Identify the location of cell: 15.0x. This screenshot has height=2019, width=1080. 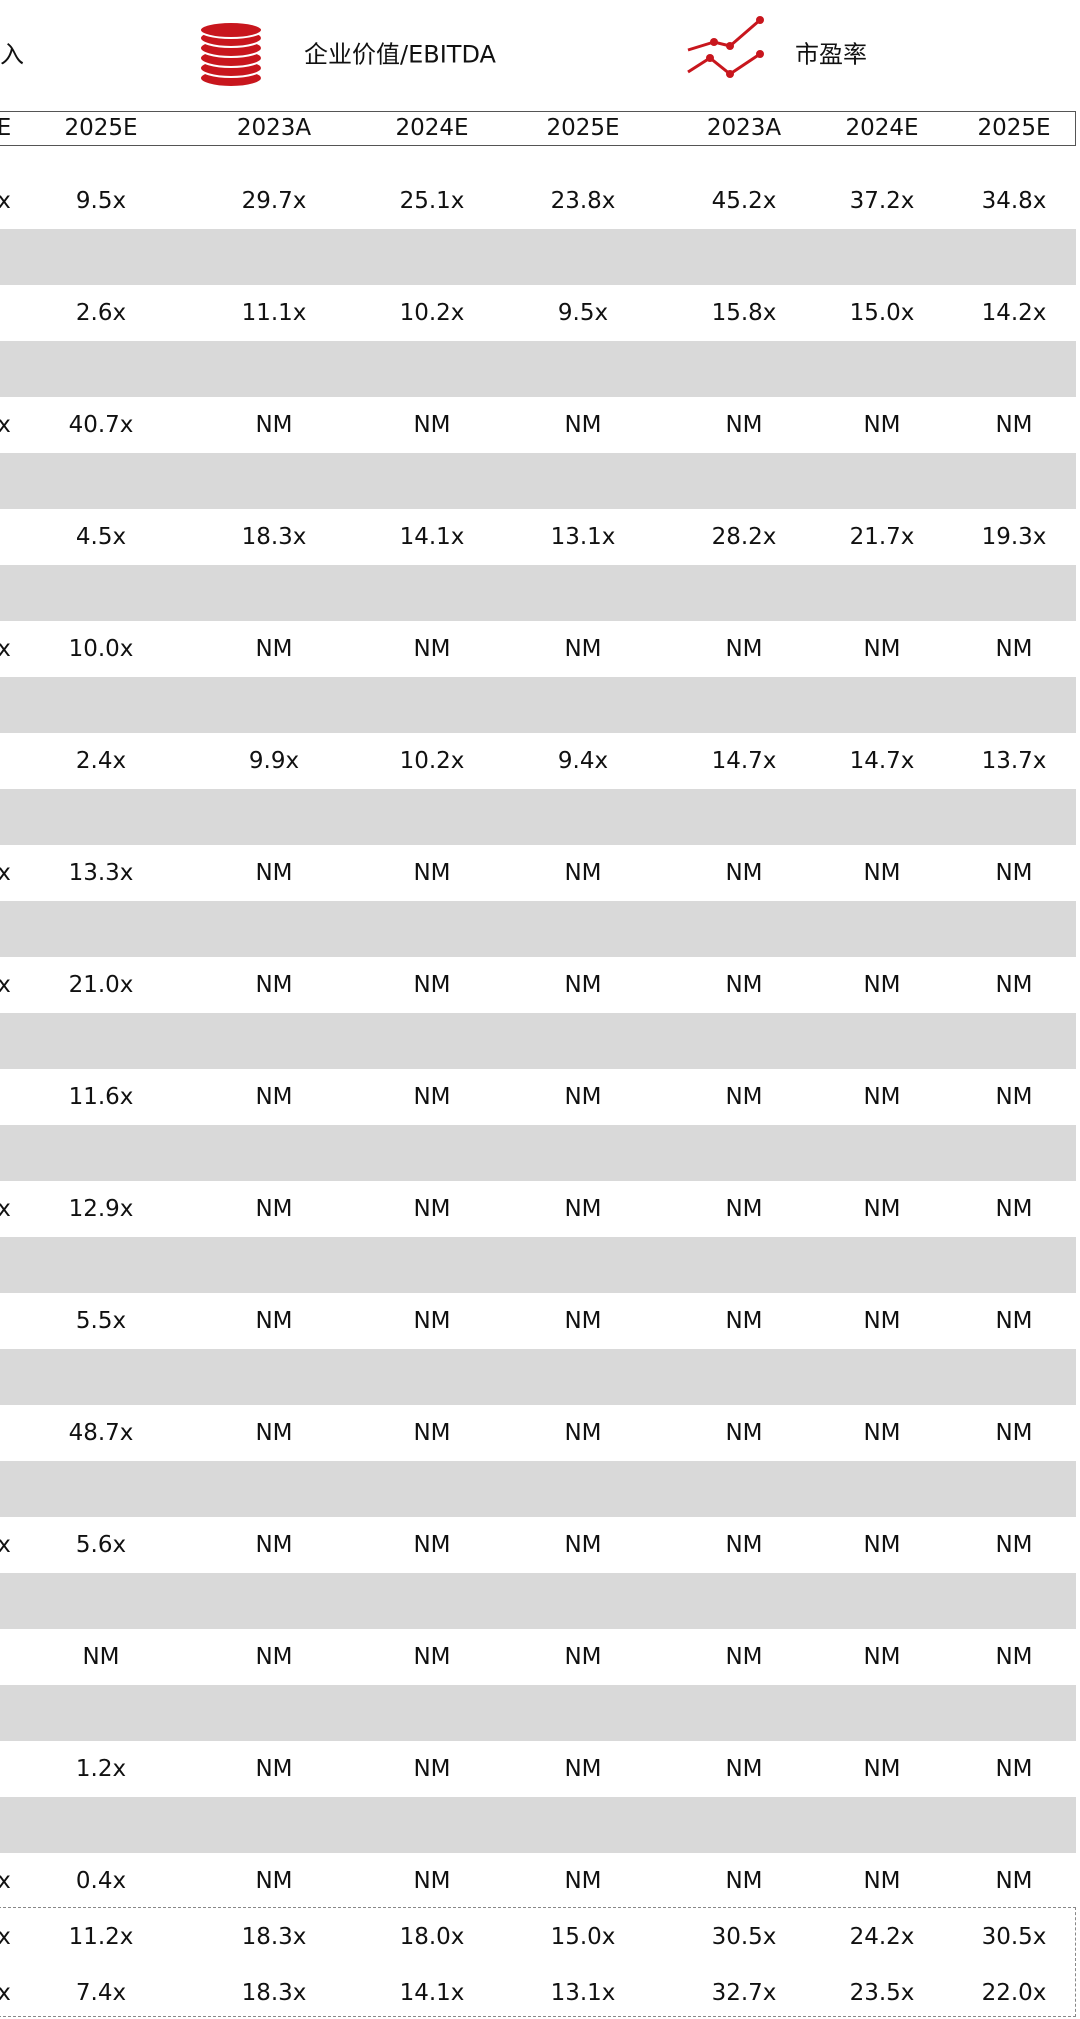
(882, 312).